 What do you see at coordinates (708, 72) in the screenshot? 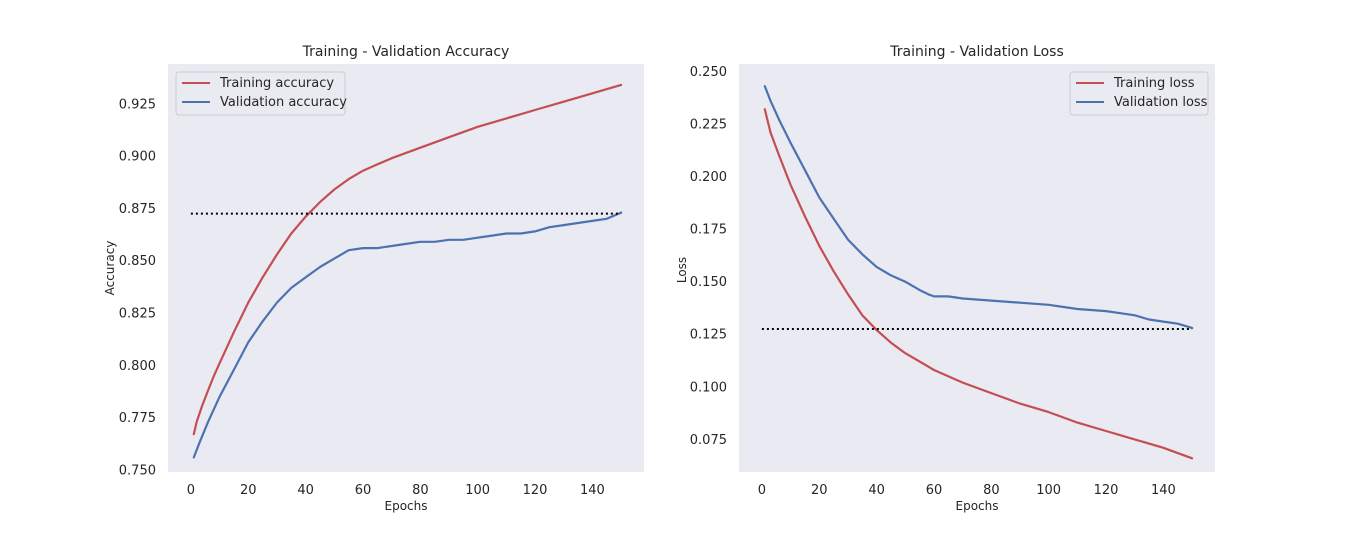
I see `loss-y-tick-label: 0.250` at bounding box center [708, 72].